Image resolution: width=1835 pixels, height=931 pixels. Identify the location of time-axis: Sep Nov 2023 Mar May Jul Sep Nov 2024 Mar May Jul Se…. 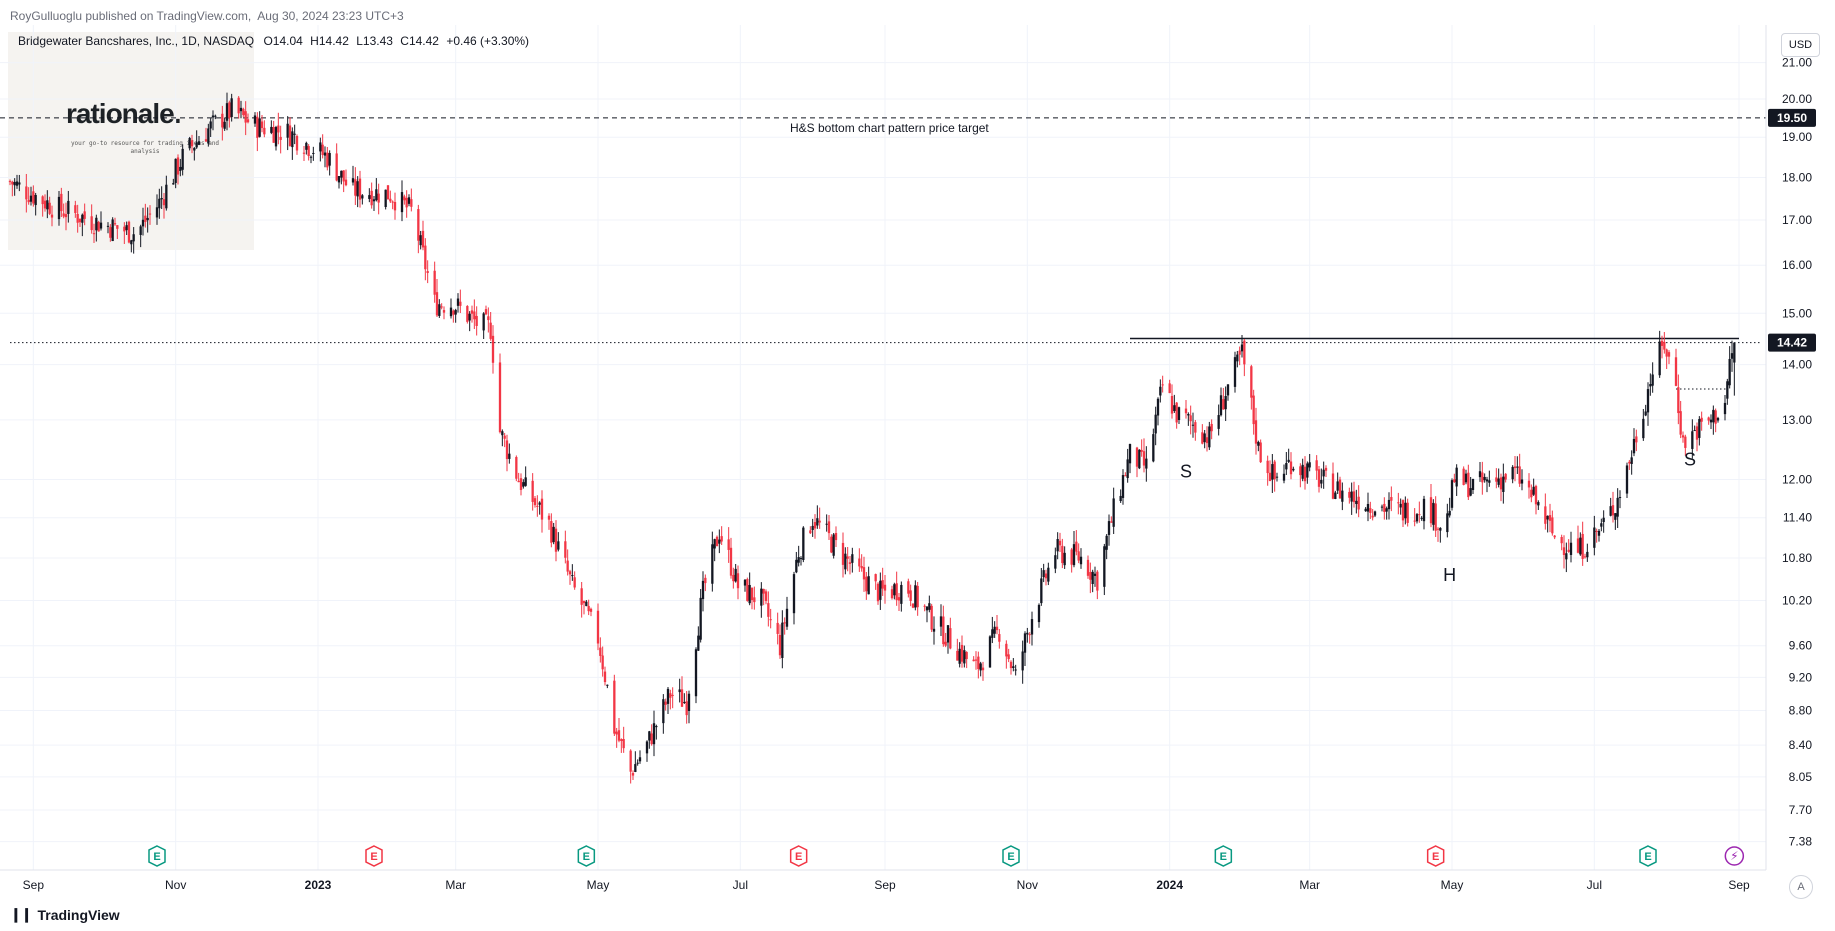
(886, 885).